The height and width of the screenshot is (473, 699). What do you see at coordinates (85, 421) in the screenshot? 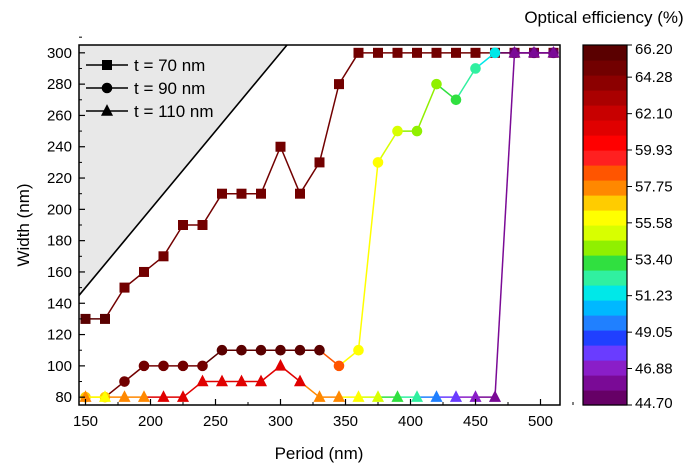
I see `x-tick-label: 150` at bounding box center [85, 421].